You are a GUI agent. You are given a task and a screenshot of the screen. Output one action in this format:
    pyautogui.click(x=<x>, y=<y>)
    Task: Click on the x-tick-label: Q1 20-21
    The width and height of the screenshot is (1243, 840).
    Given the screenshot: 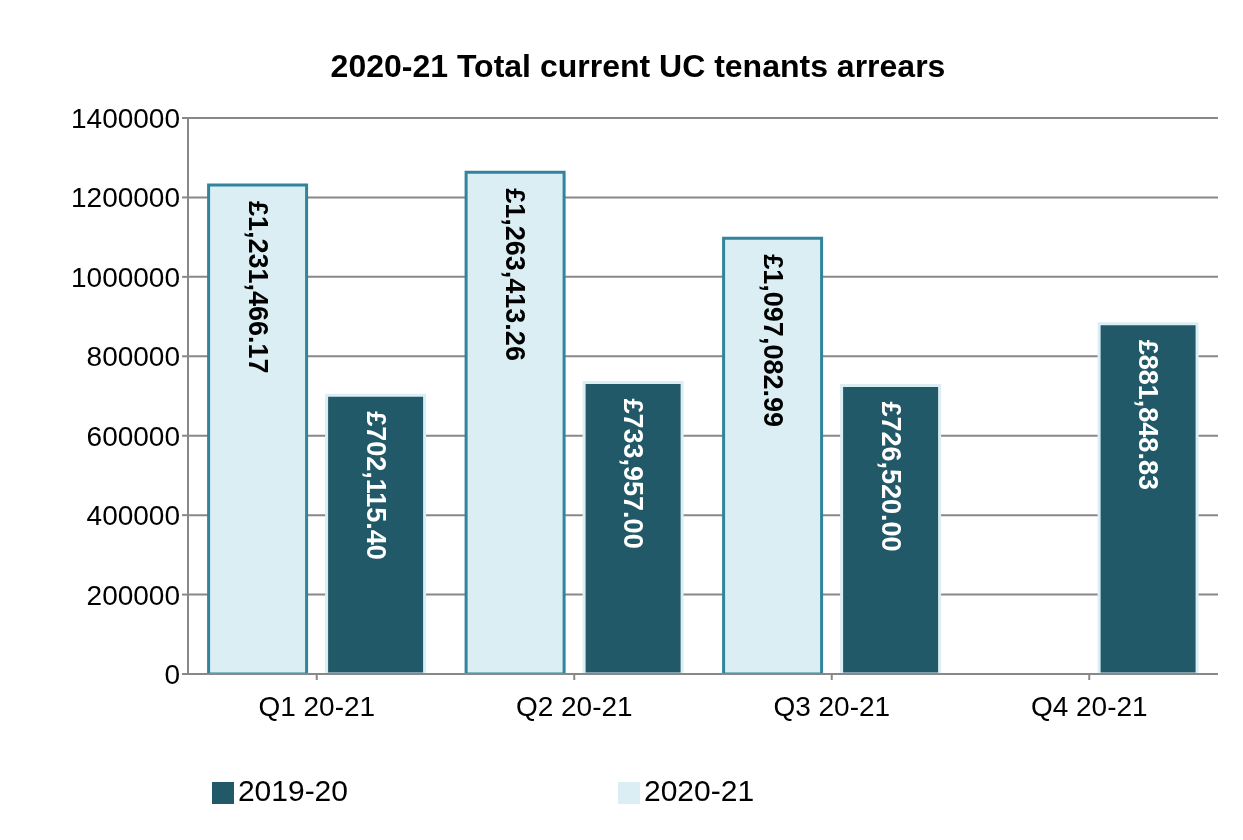 What is the action you would take?
    pyautogui.click(x=317, y=706)
    